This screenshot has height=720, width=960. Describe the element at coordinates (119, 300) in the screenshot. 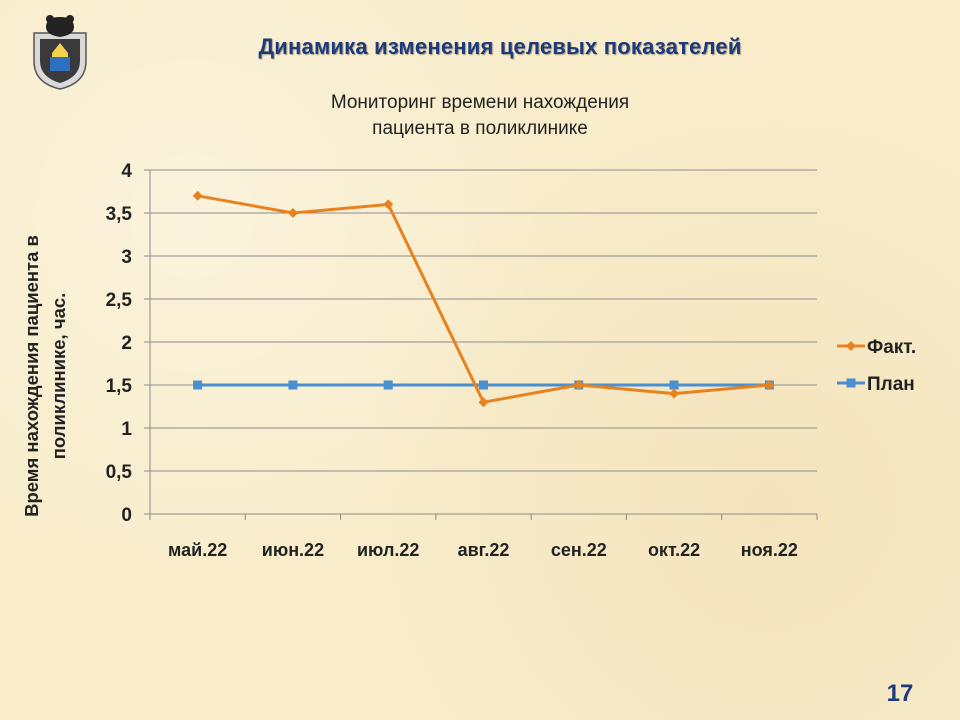

I see `y-tick-label: 2,5` at that location.